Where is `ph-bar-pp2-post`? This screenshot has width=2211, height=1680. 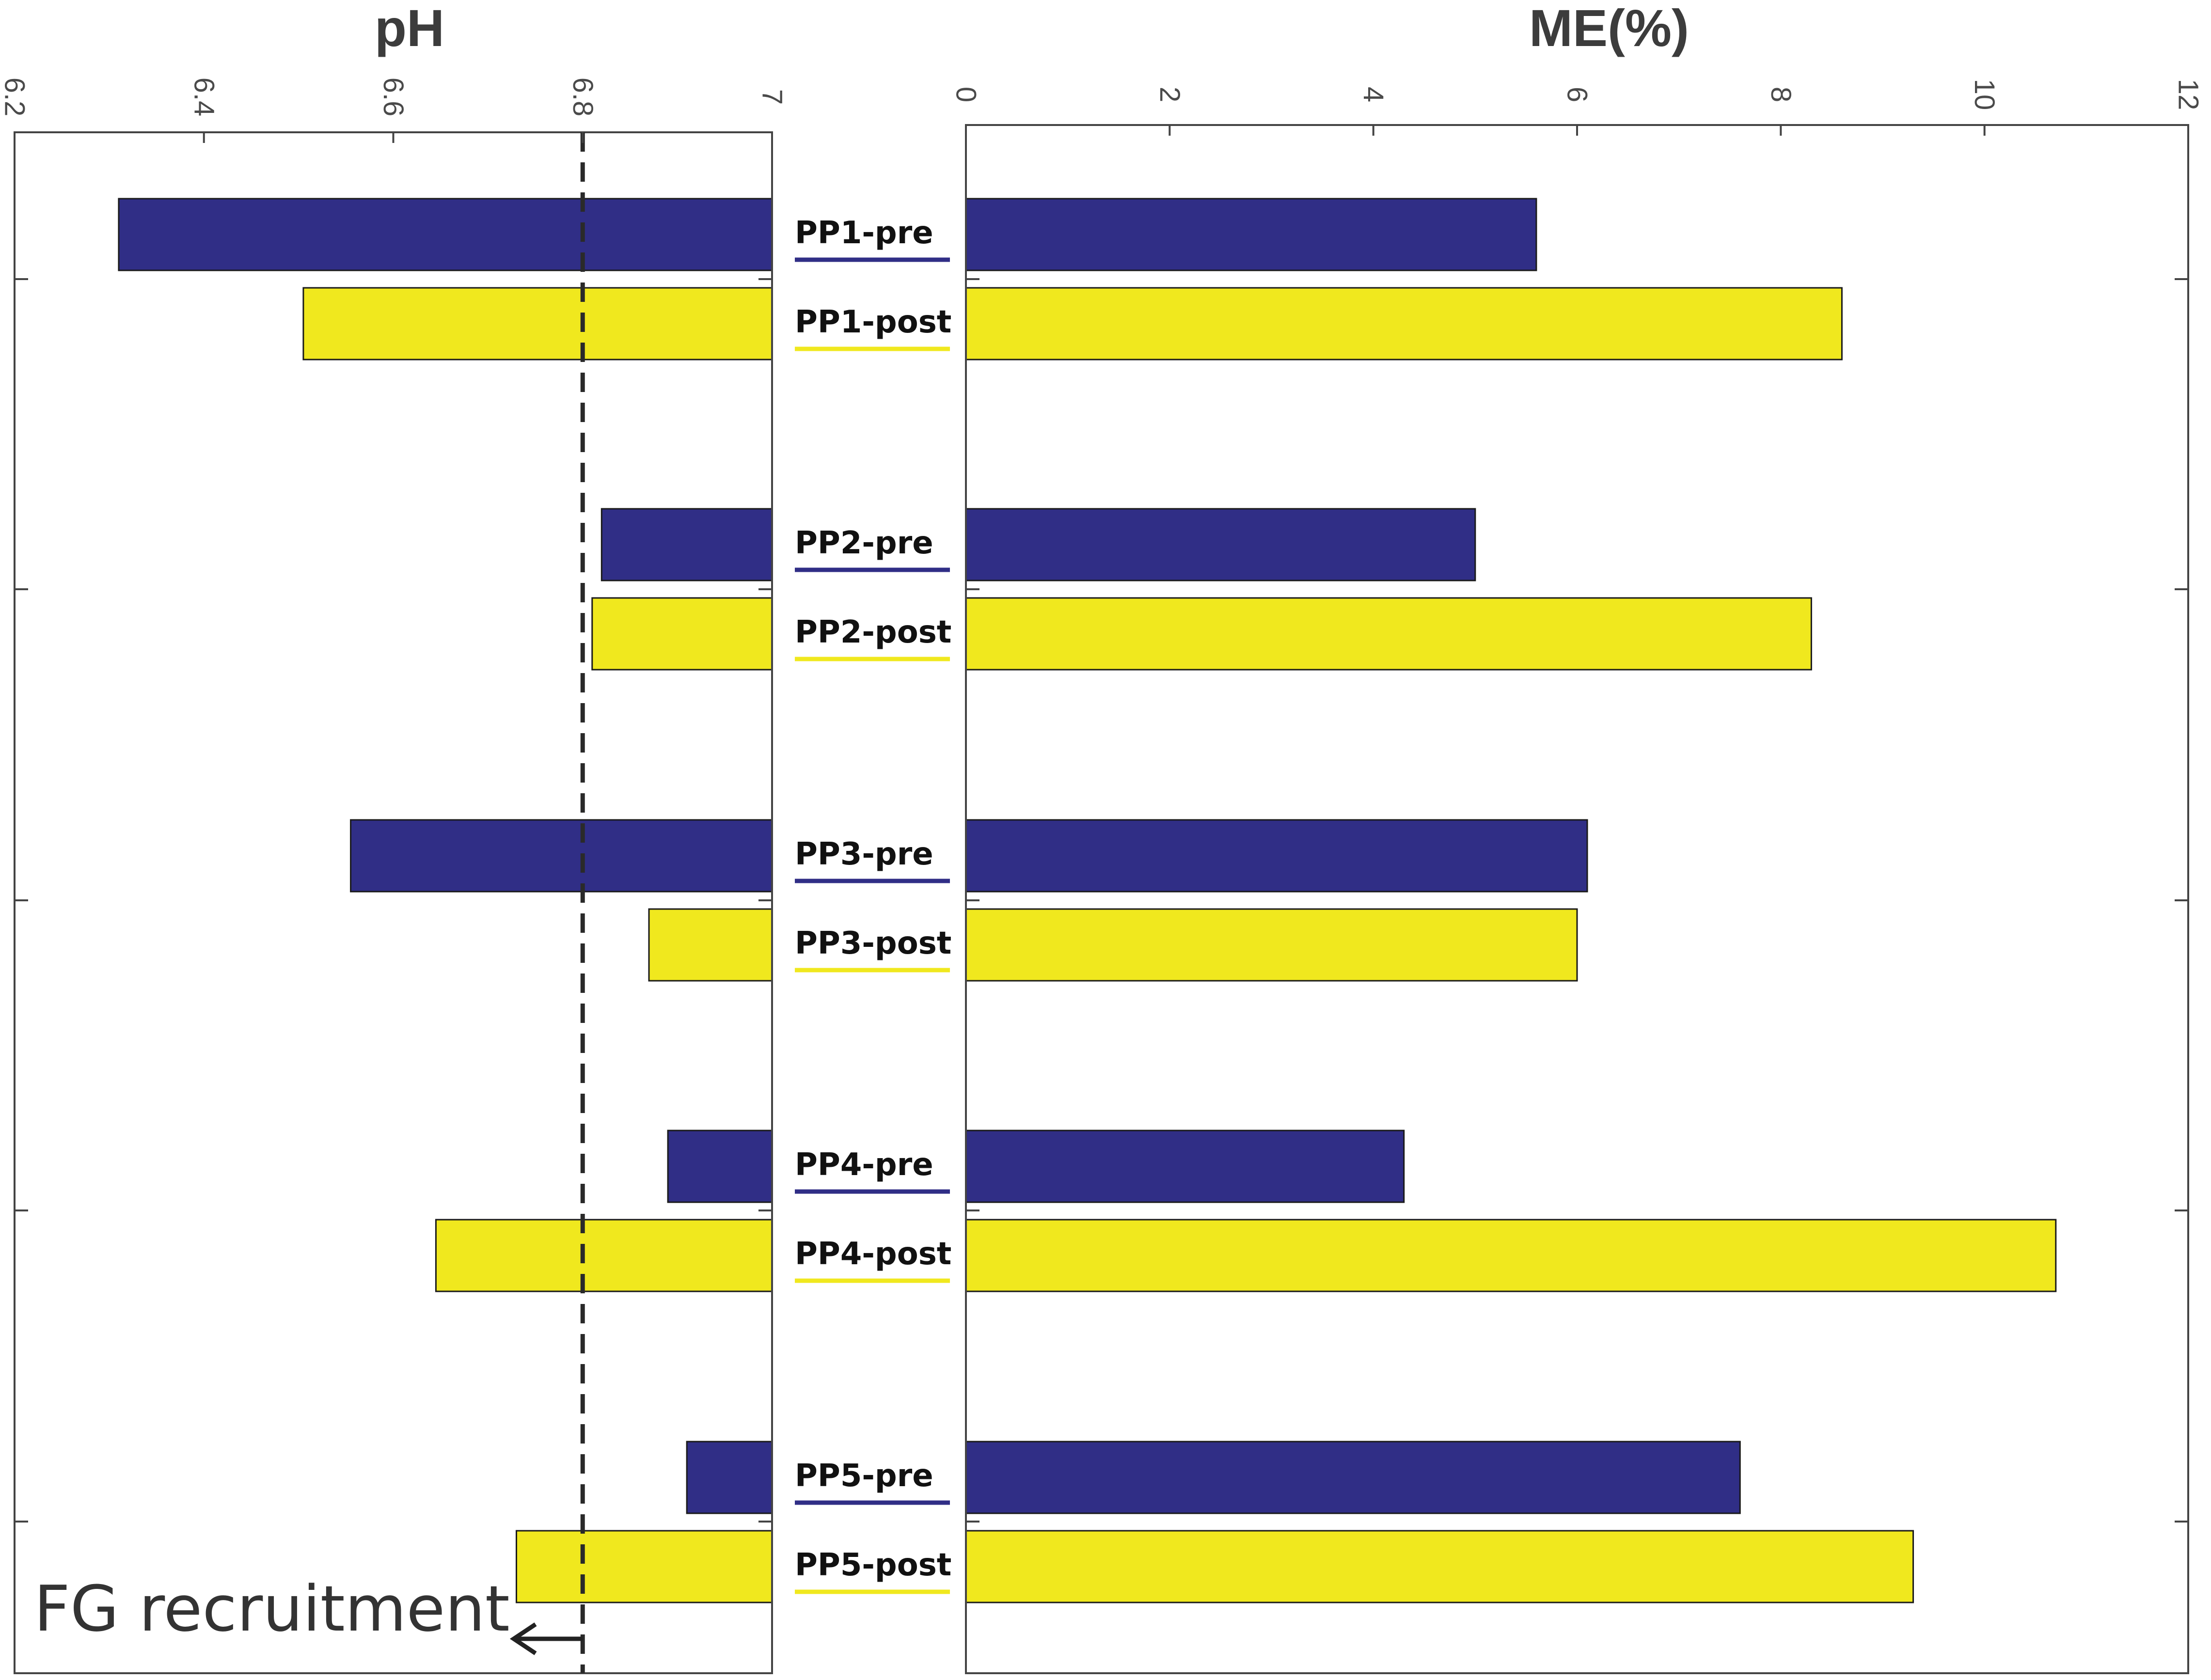
ph-bar-pp2-post is located at coordinates (682, 634).